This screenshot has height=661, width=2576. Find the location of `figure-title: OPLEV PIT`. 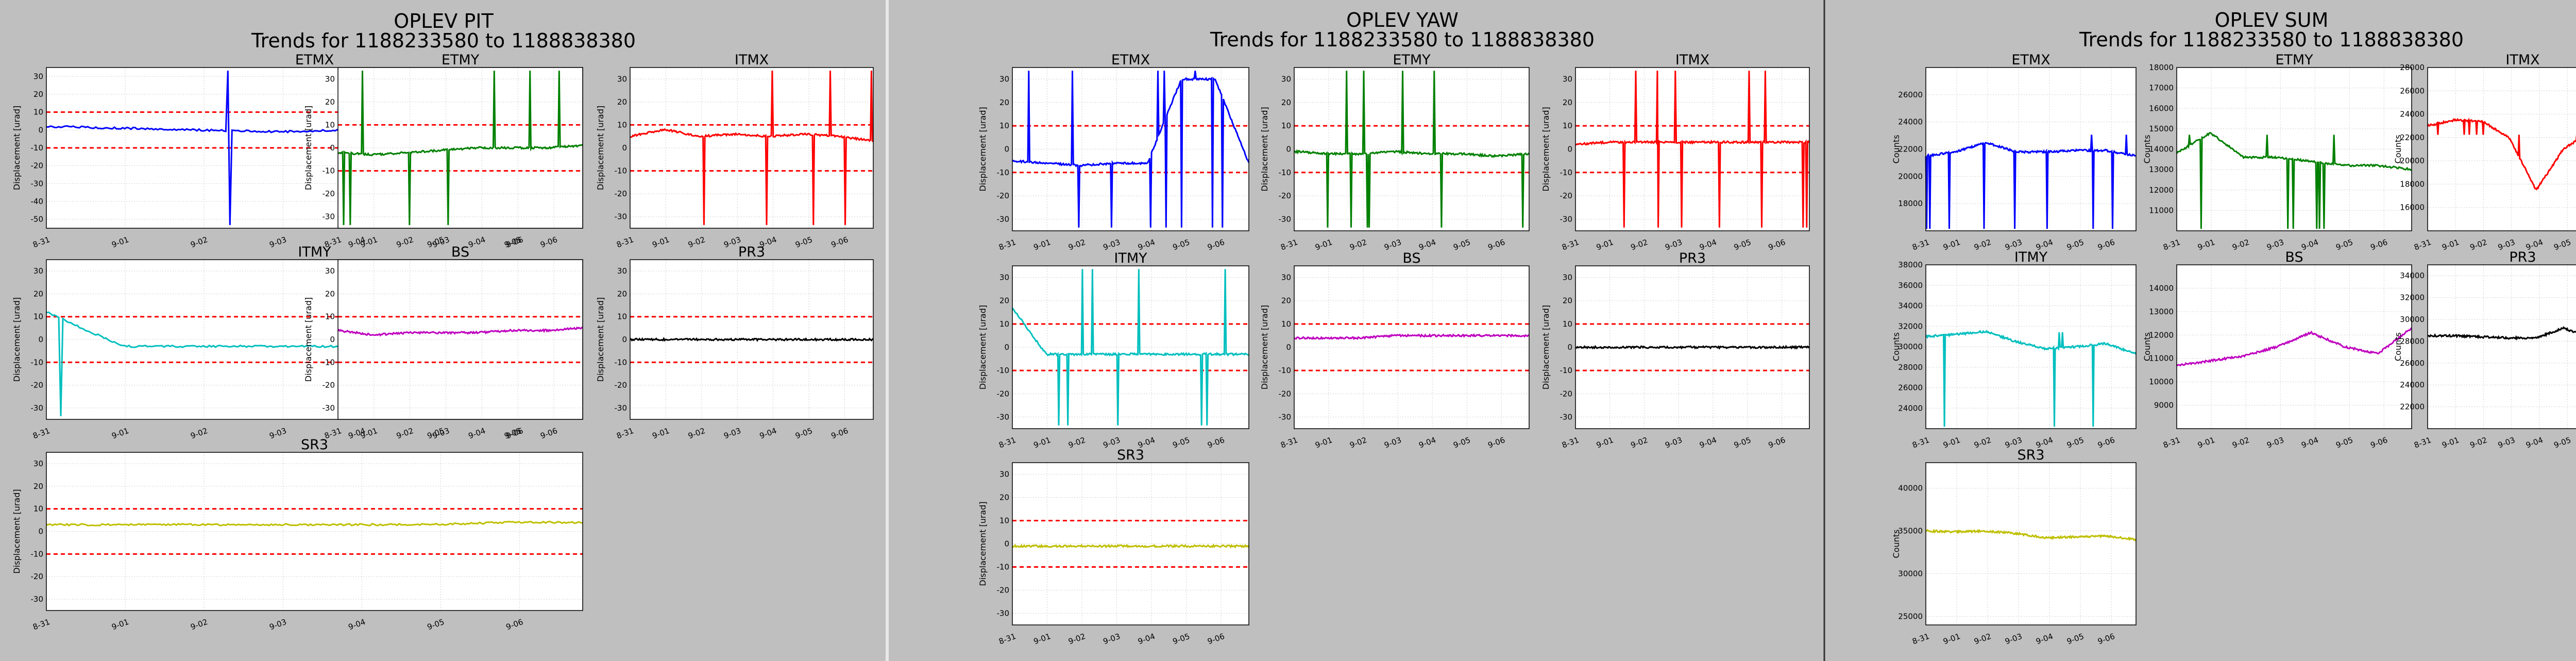

figure-title: OPLEV PIT is located at coordinates (444, 21).